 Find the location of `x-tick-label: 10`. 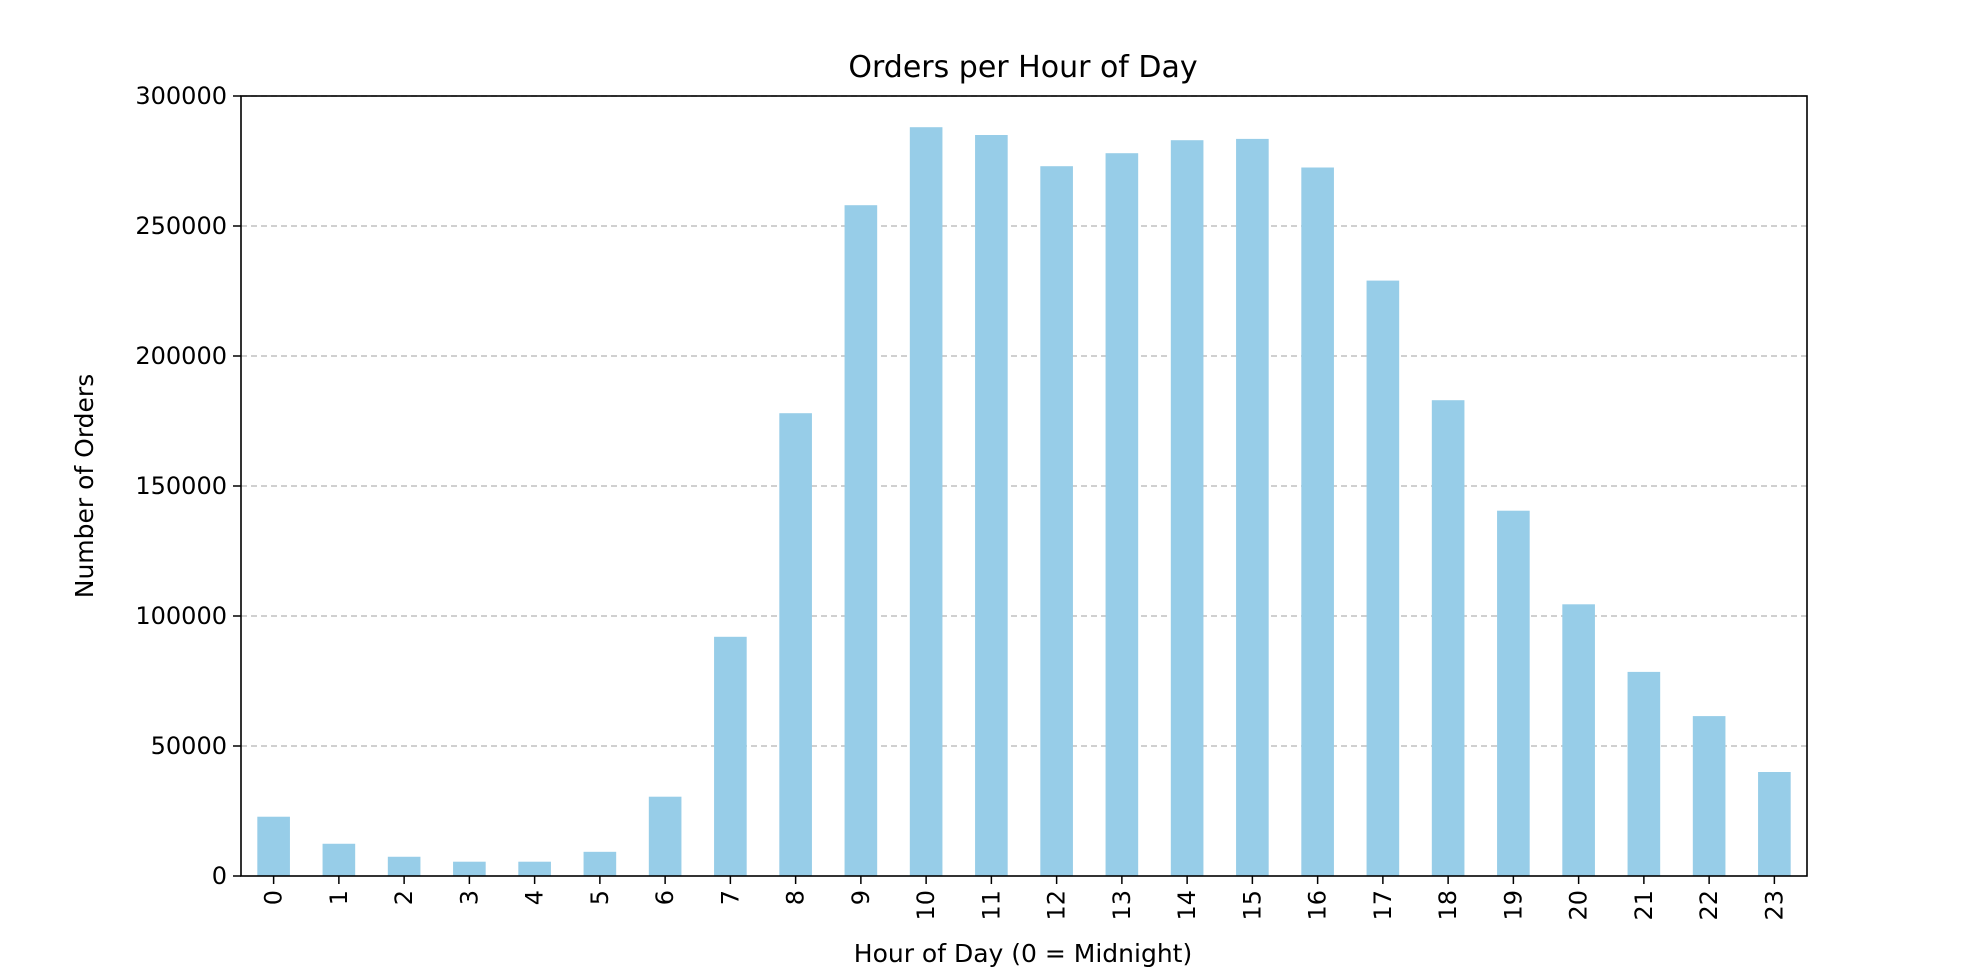

x-tick-label: 10 is located at coordinates (926, 905).